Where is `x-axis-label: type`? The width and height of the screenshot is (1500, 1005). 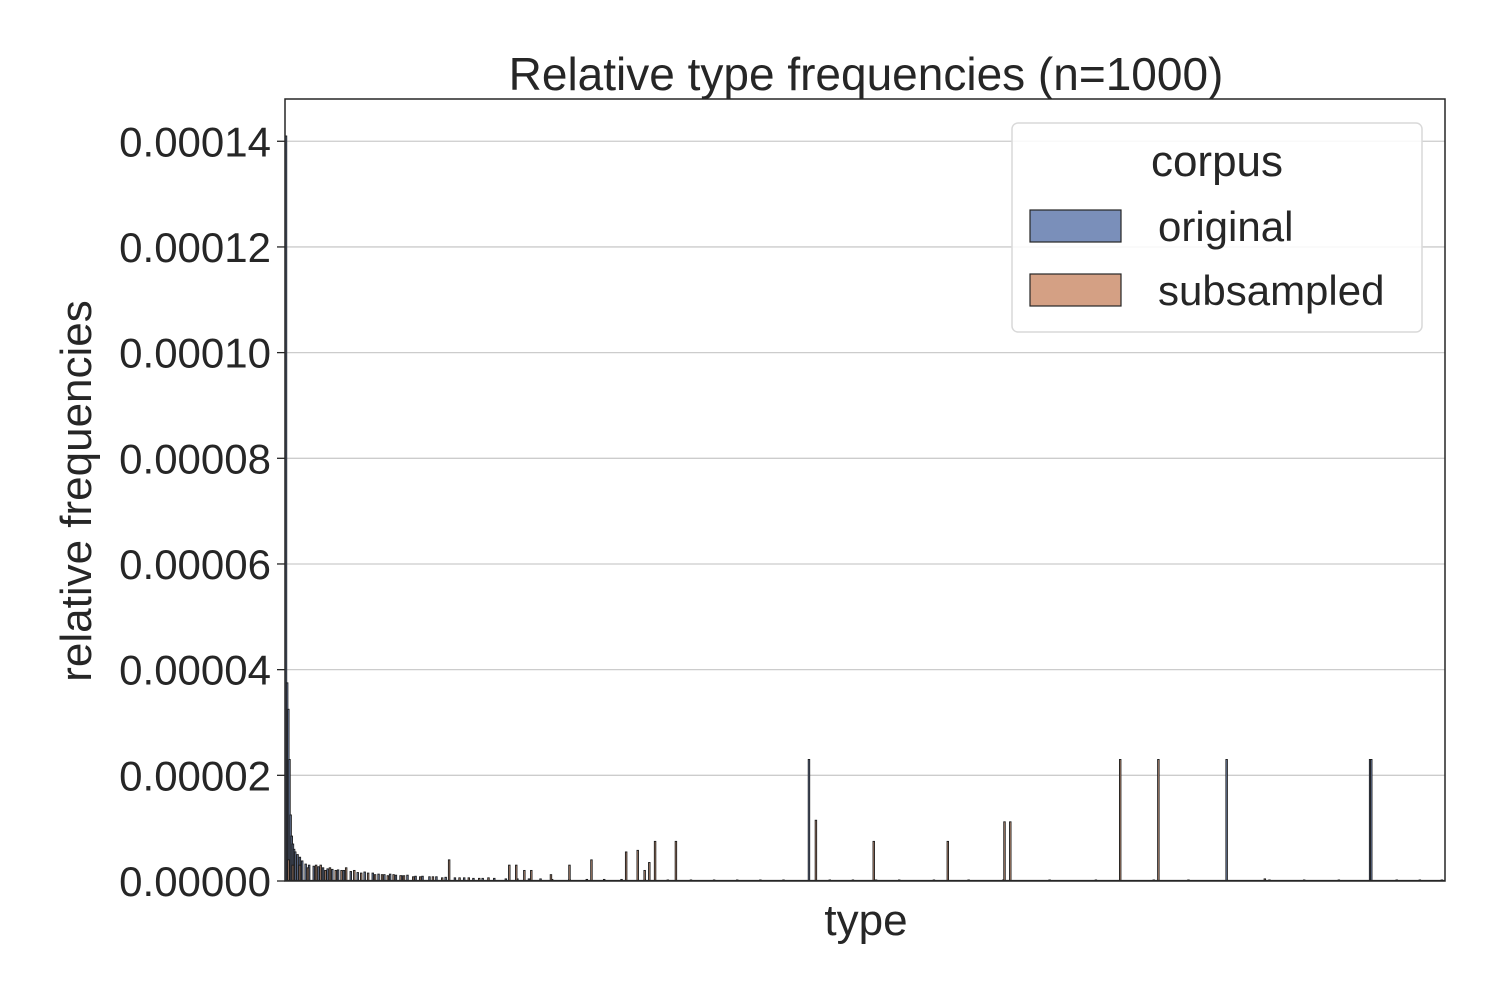
x-axis-label: type is located at coordinates (865, 920).